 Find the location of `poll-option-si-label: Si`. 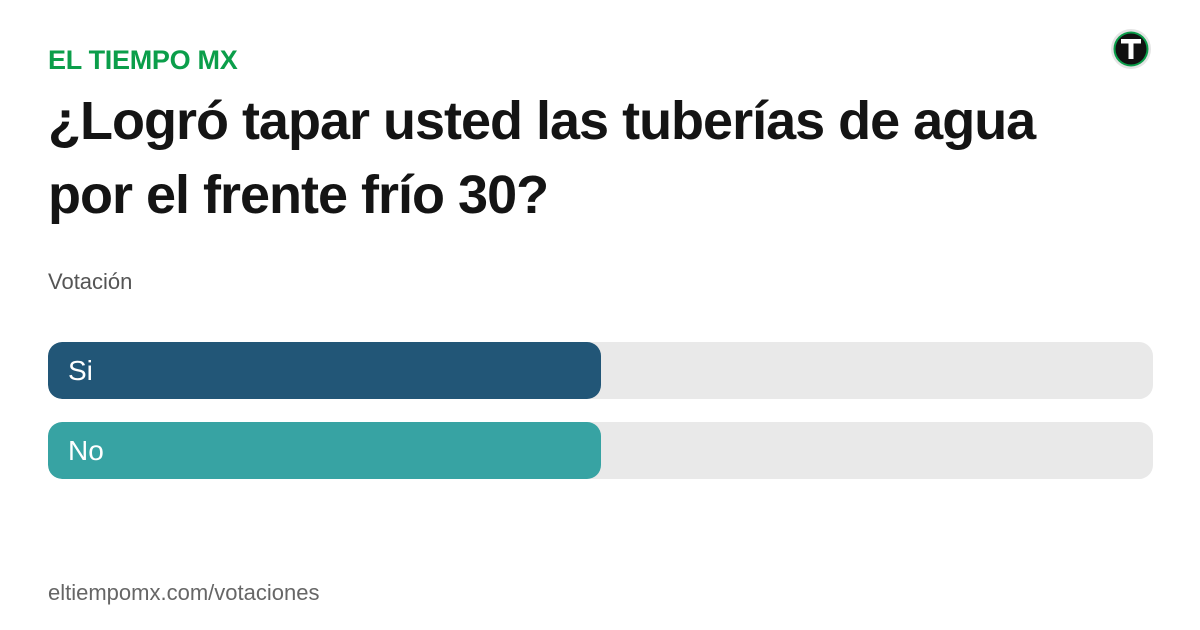

poll-option-si-label: Si is located at coordinates (80, 370).